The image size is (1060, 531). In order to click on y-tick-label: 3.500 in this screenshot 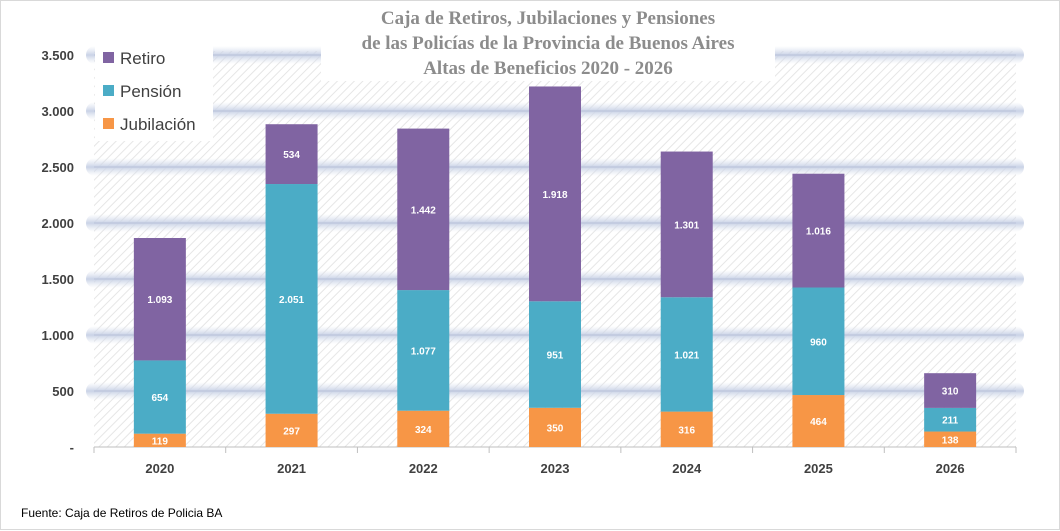, I will do `click(57, 55)`.